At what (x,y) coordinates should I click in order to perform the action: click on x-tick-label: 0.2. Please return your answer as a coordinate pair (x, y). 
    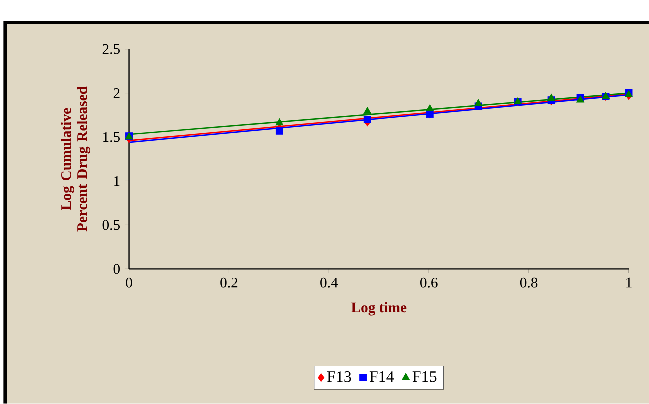
    Looking at the image, I should click on (229, 283).